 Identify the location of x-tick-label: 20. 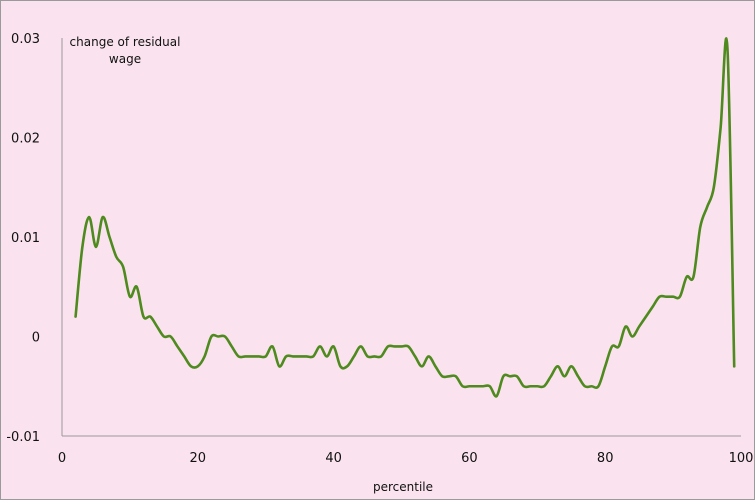
(198, 458).